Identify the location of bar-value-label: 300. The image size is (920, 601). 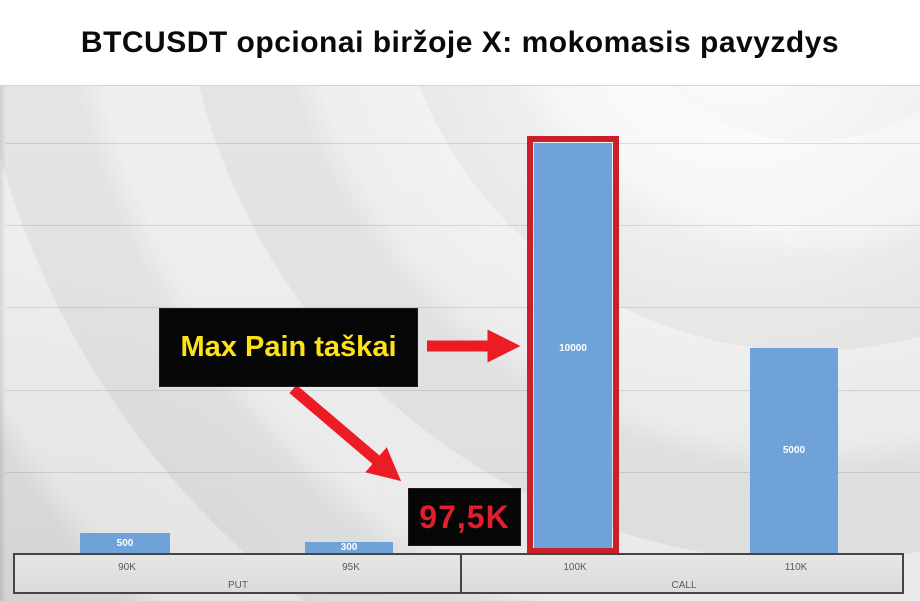
(349, 547).